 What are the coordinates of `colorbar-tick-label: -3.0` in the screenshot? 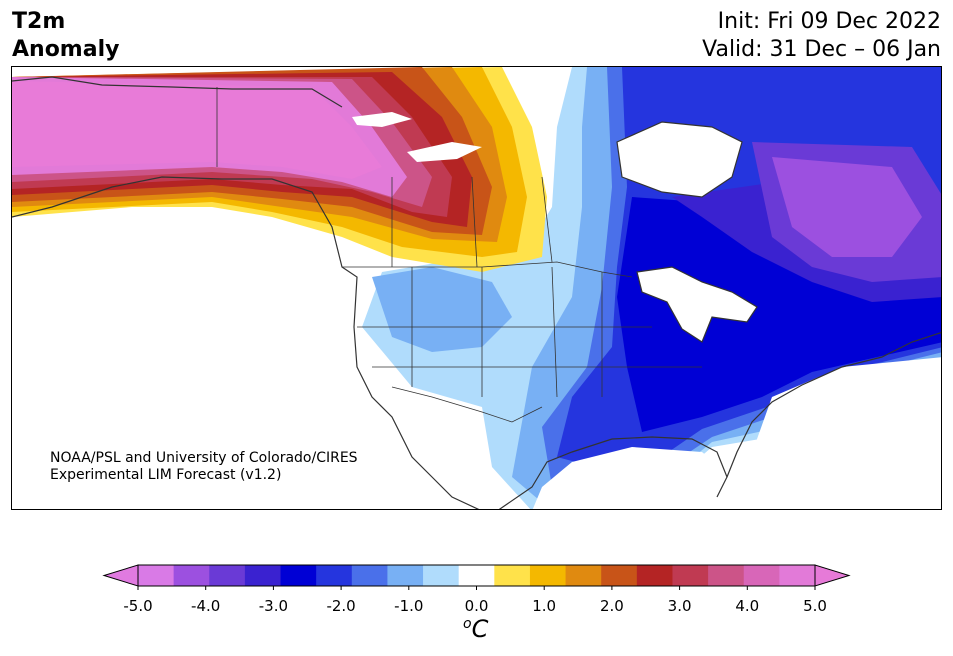 It's located at (273, 606).